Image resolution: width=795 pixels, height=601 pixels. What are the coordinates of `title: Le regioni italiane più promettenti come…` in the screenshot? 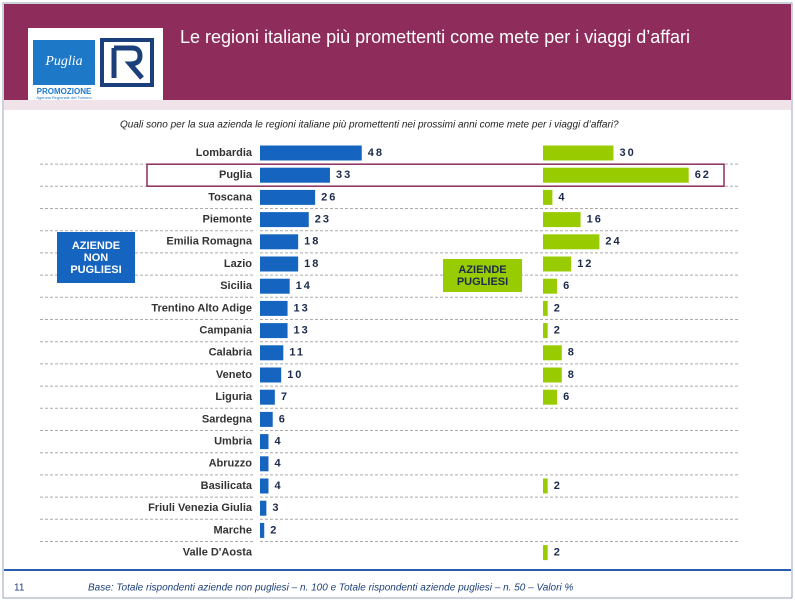 It's located at (435, 37).